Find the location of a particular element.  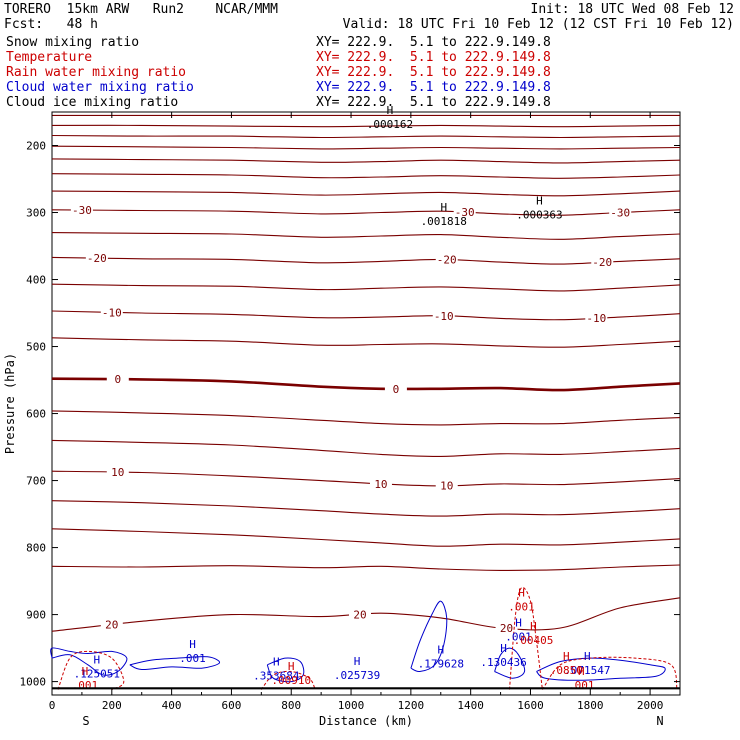

isotherm-label: 20 is located at coordinates (506, 628).